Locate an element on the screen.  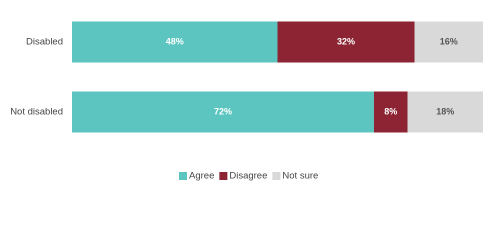
value-label: 48% is located at coordinates (175, 41).